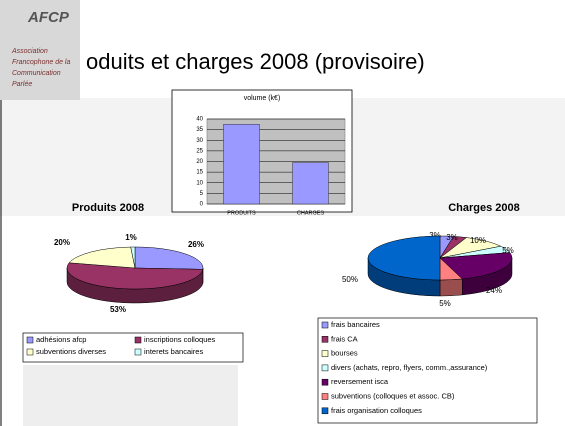 The image size is (565, 426). Describe the element at coordinates (451, 287) in the screenshot. I see `pie-side` at that location.